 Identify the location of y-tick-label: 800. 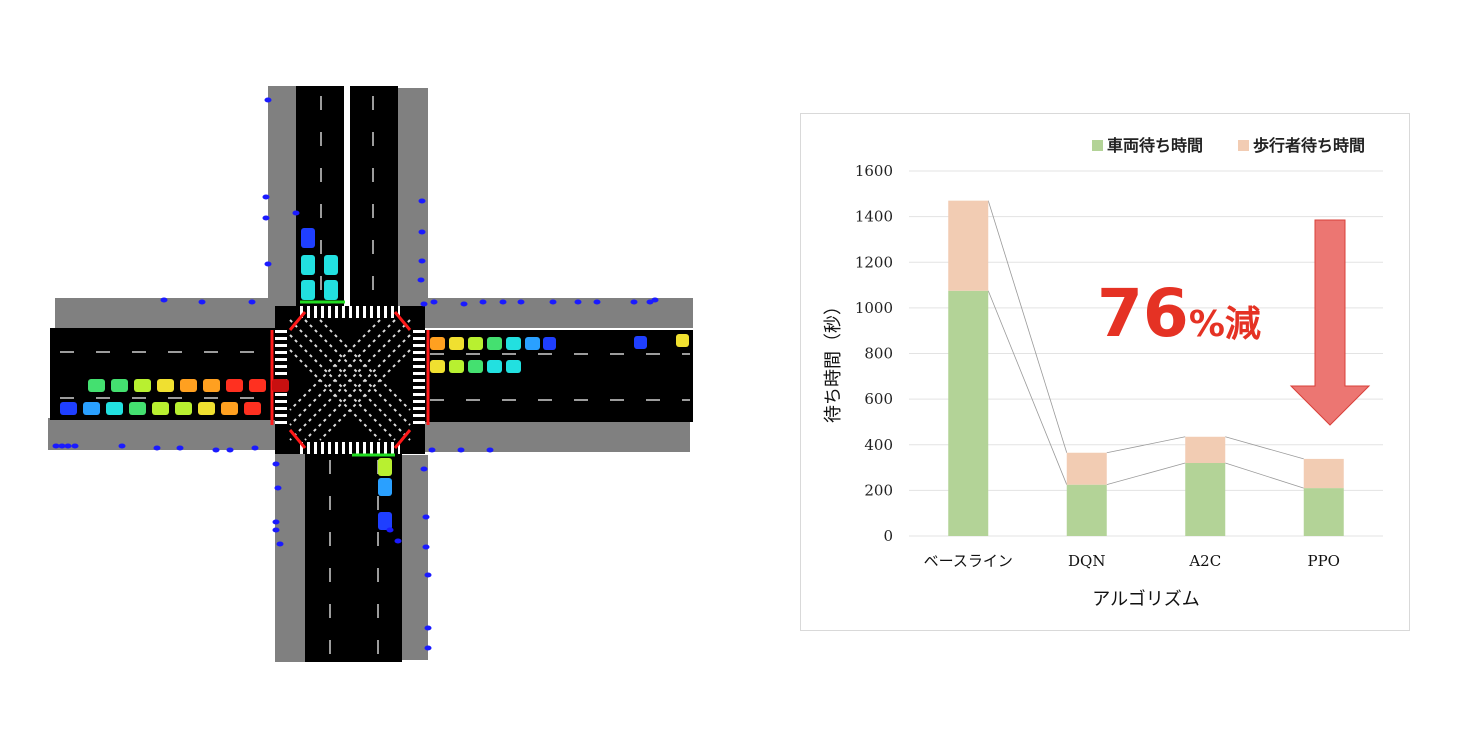
(878, 354).